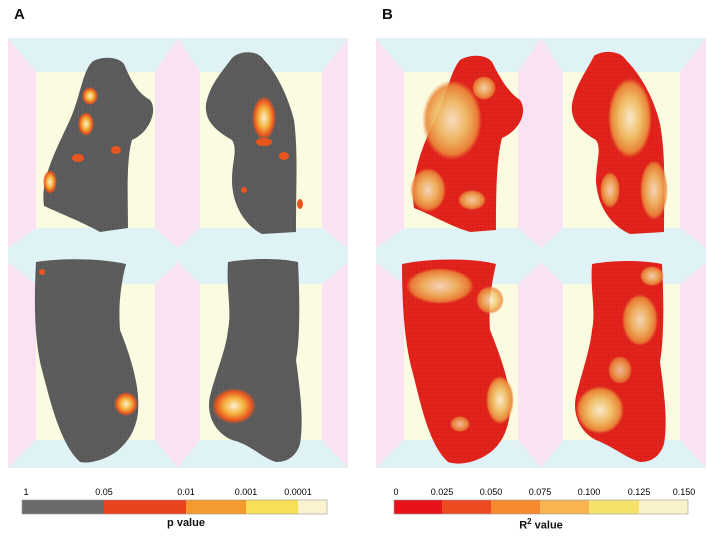 The width and height of the screenshot is (709, 540). I want to click on r2-title-main: R, so click(523, 525).